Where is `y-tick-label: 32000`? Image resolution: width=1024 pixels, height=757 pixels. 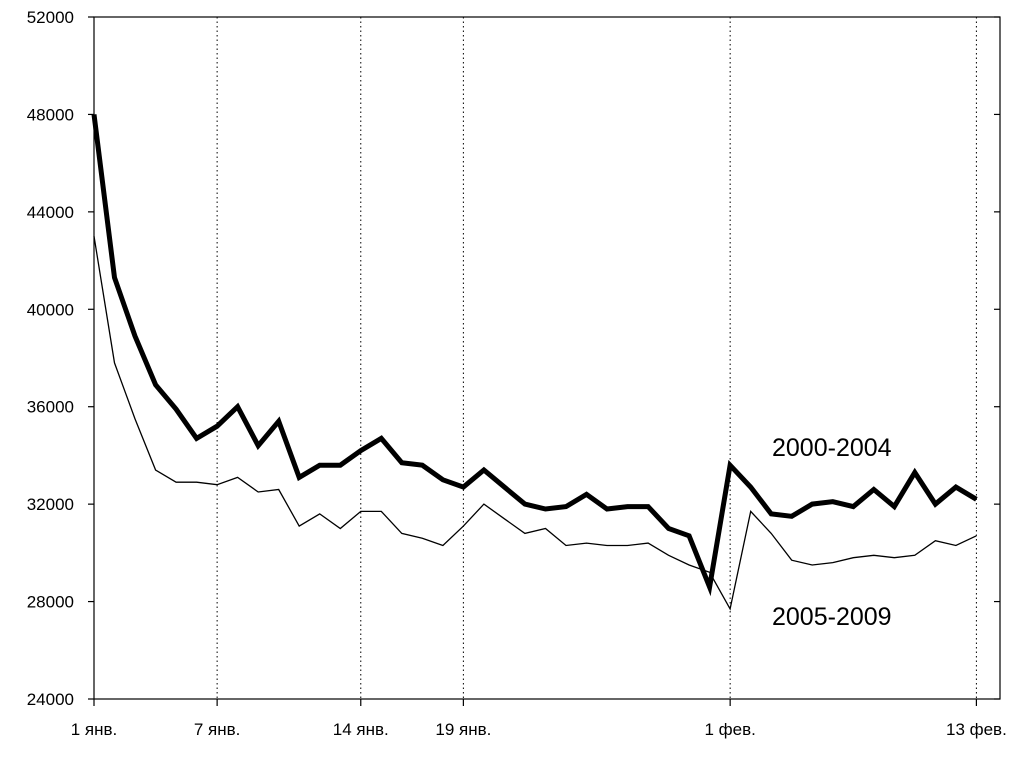
y-tick-label: 32000 is located at coordinates (50, 504).